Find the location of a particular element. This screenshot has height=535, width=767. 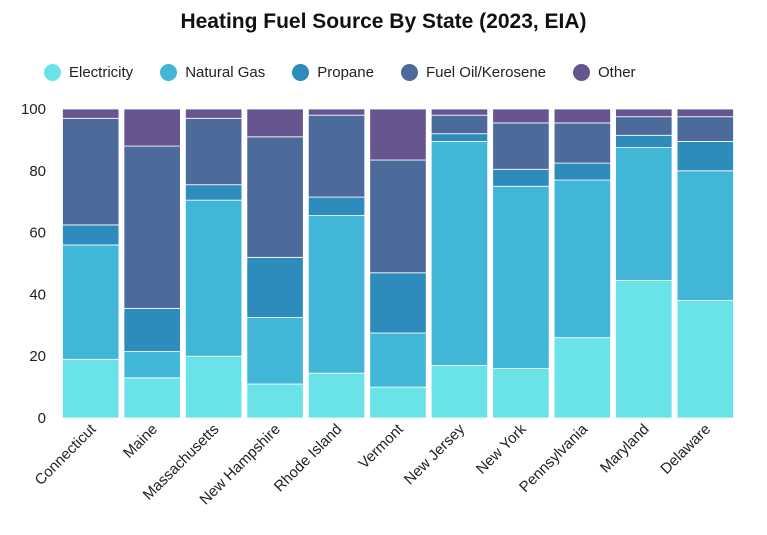

bar-segment-natural-gas-rhode-island is located at coordinates (336, 294).